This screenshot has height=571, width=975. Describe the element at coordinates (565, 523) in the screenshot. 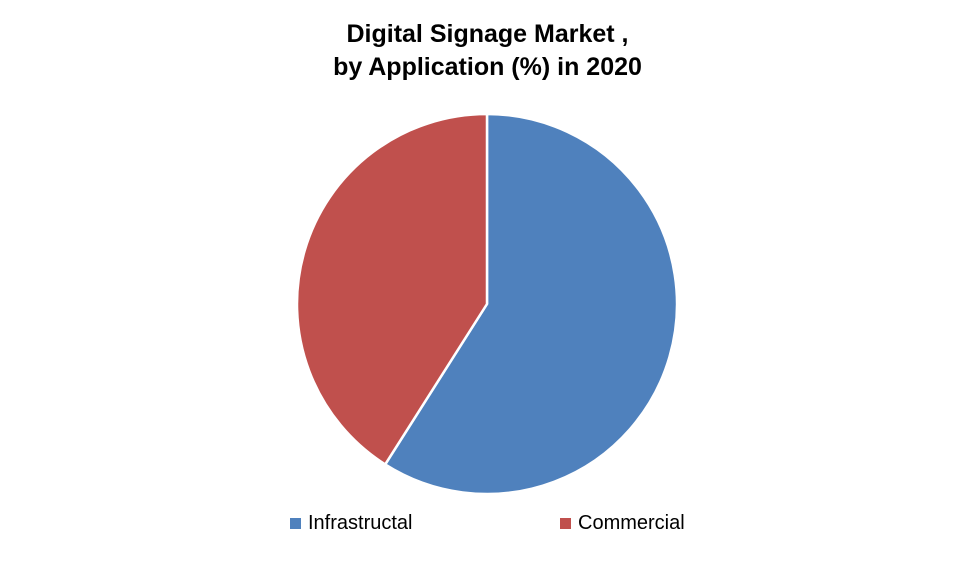

I see `legend-swatch-commercial` at that location.